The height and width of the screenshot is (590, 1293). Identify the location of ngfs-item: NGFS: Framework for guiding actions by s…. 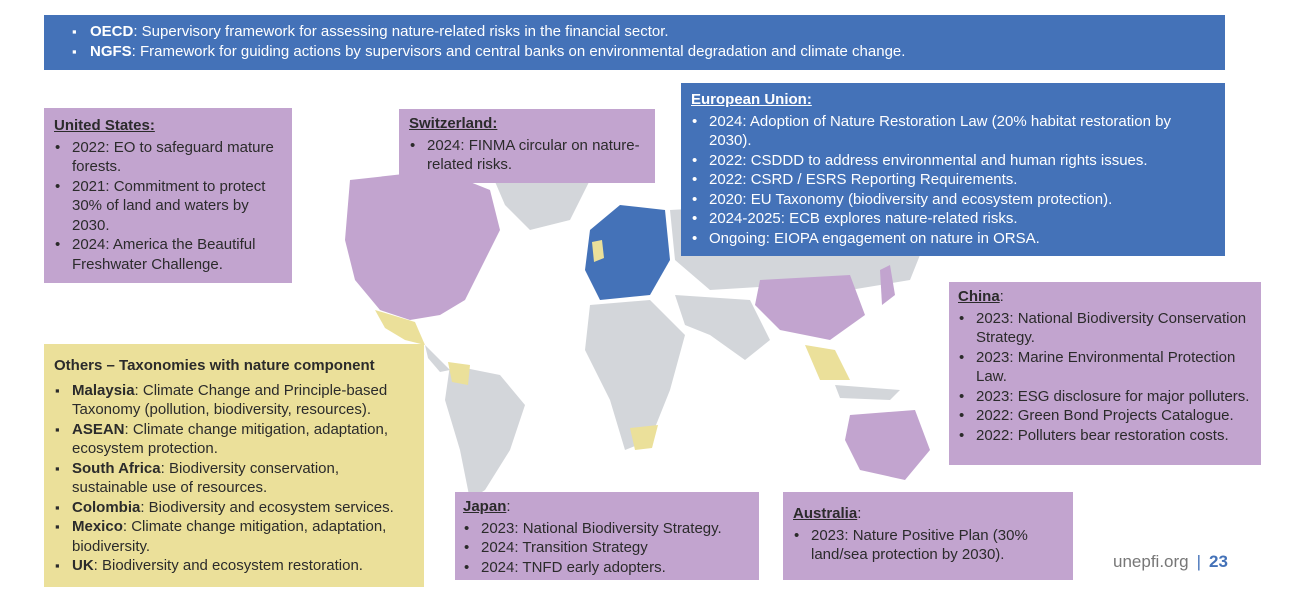
(642, 52).